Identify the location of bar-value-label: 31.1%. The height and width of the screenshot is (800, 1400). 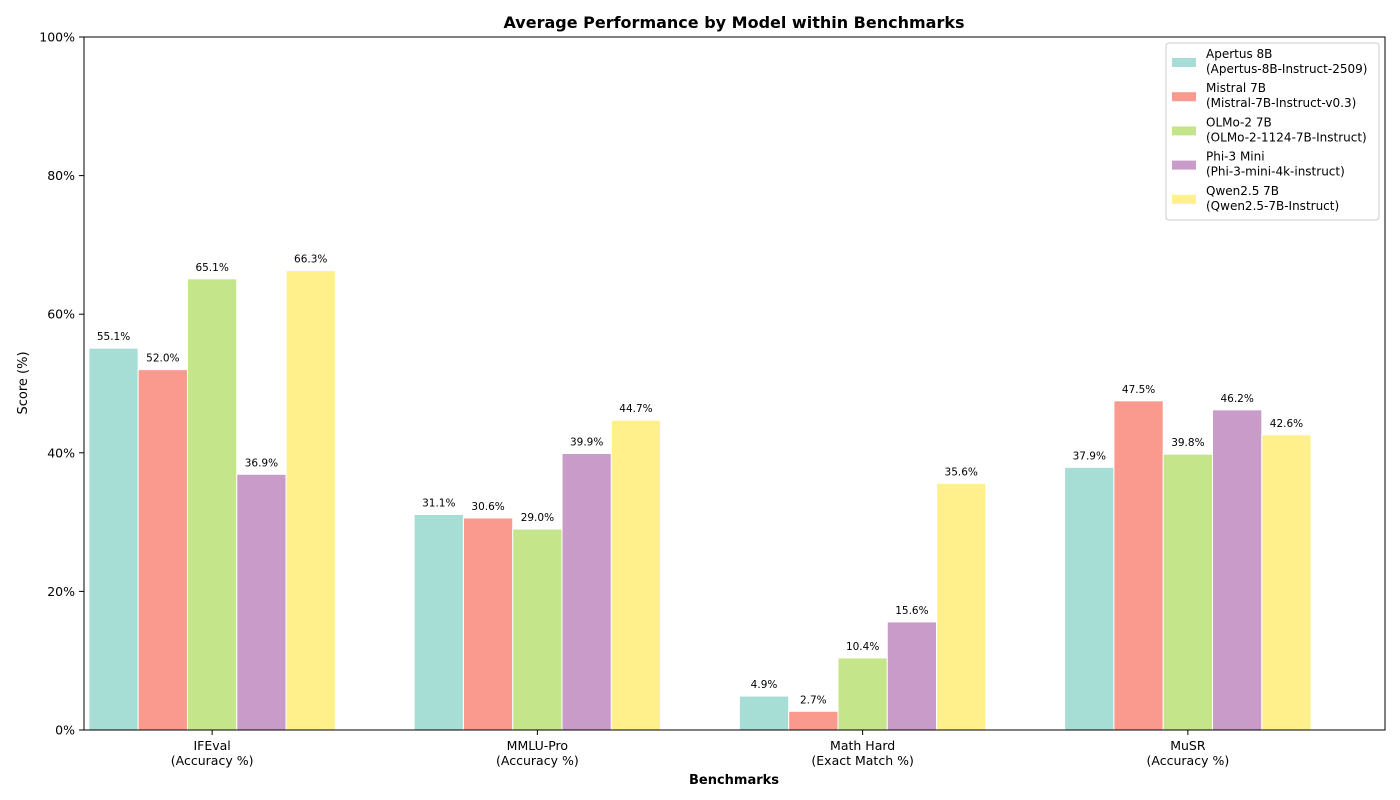
(438, 503).